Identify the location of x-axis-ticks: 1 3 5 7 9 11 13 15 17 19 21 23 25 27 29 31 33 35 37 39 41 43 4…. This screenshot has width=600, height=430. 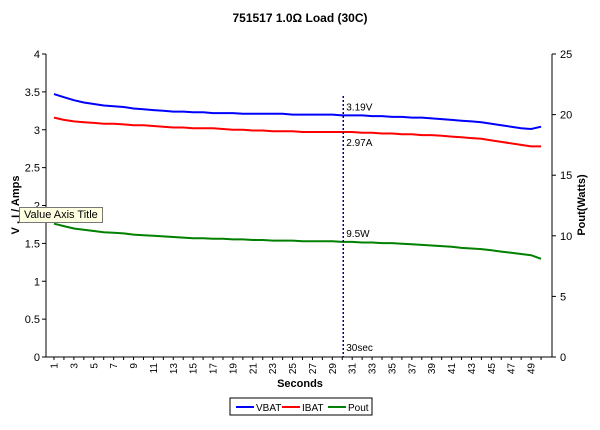
(296, 365).